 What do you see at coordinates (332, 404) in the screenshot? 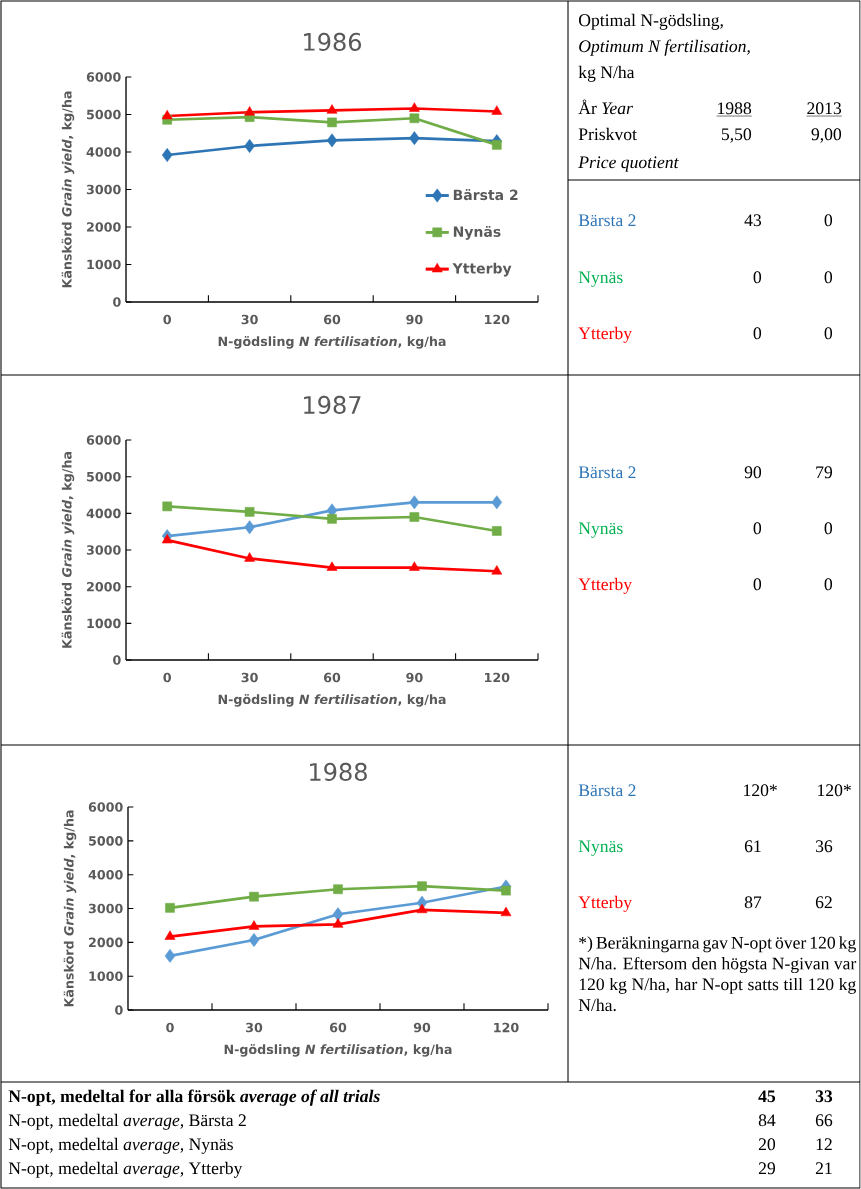
I see `chart-title: 1987` at bounding box center [332, 404].